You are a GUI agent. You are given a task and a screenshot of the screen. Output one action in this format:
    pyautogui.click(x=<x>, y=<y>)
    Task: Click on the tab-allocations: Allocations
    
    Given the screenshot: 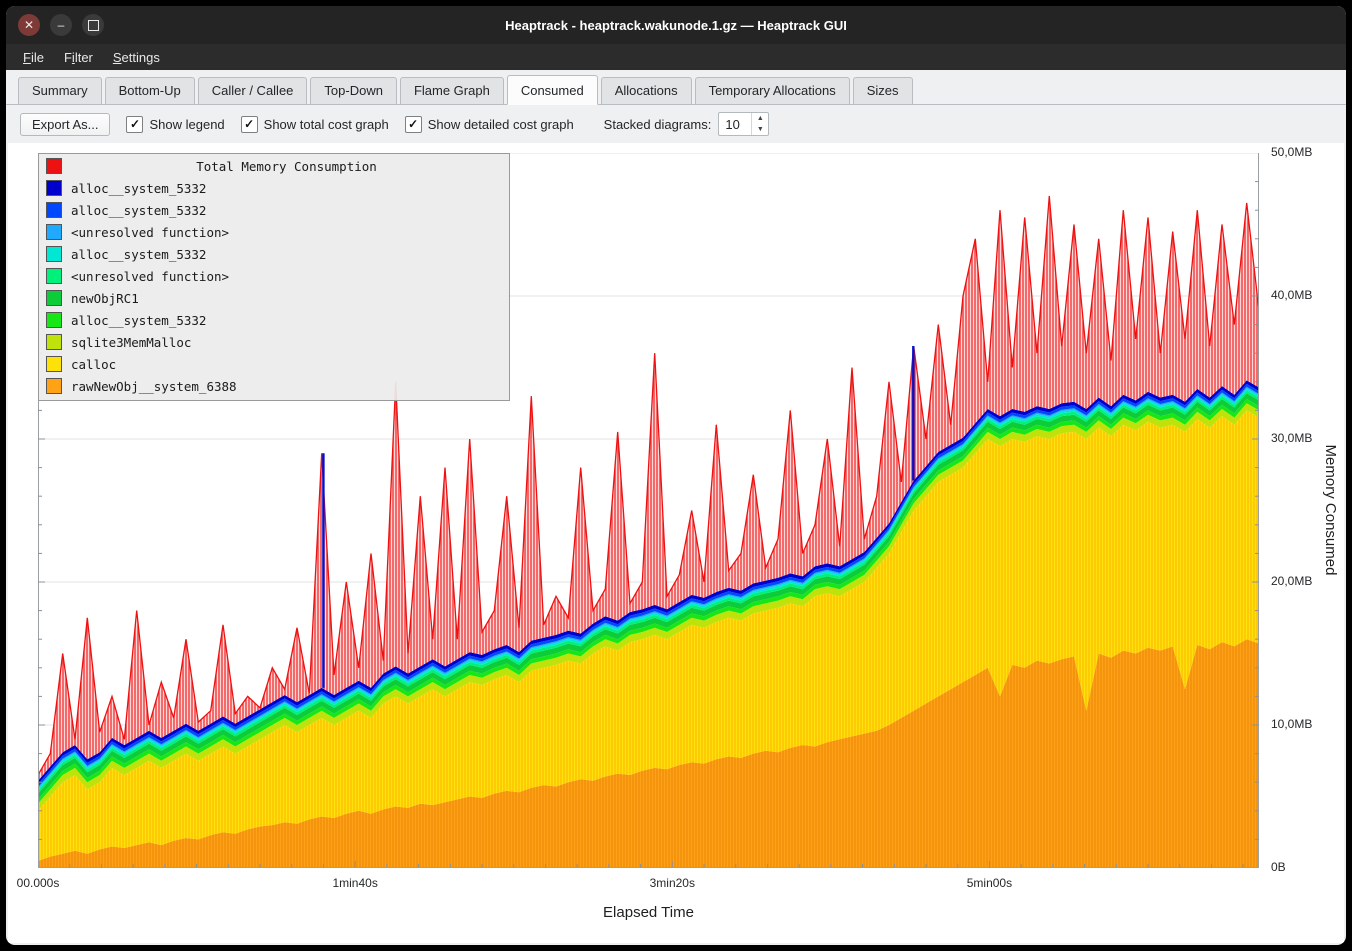 What is the action you would take?
    pyautogui.click(x=646, y=90)
    